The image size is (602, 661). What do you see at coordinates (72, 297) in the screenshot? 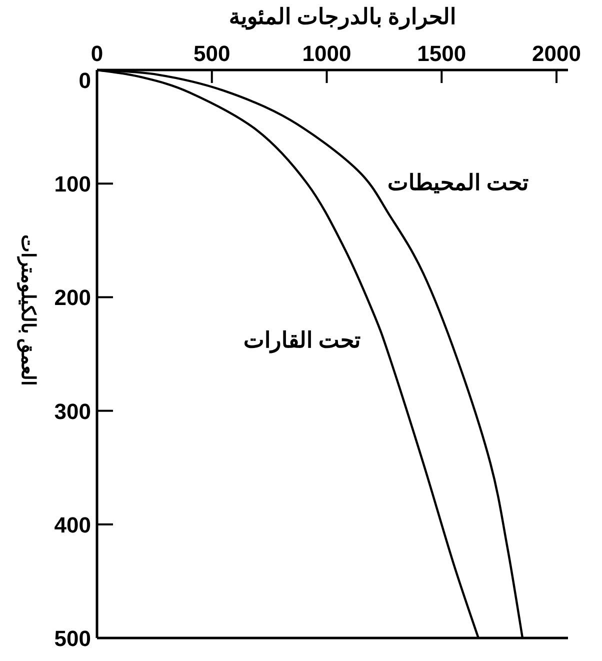
I see `y-tick-label: 200` at bounding box center [72, 297].